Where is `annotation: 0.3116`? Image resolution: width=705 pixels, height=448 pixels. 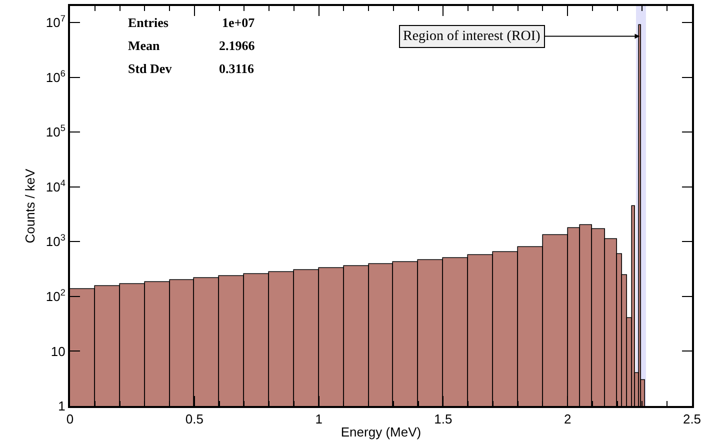 annotation: 0.3116 is located at coordinates (237, 68).